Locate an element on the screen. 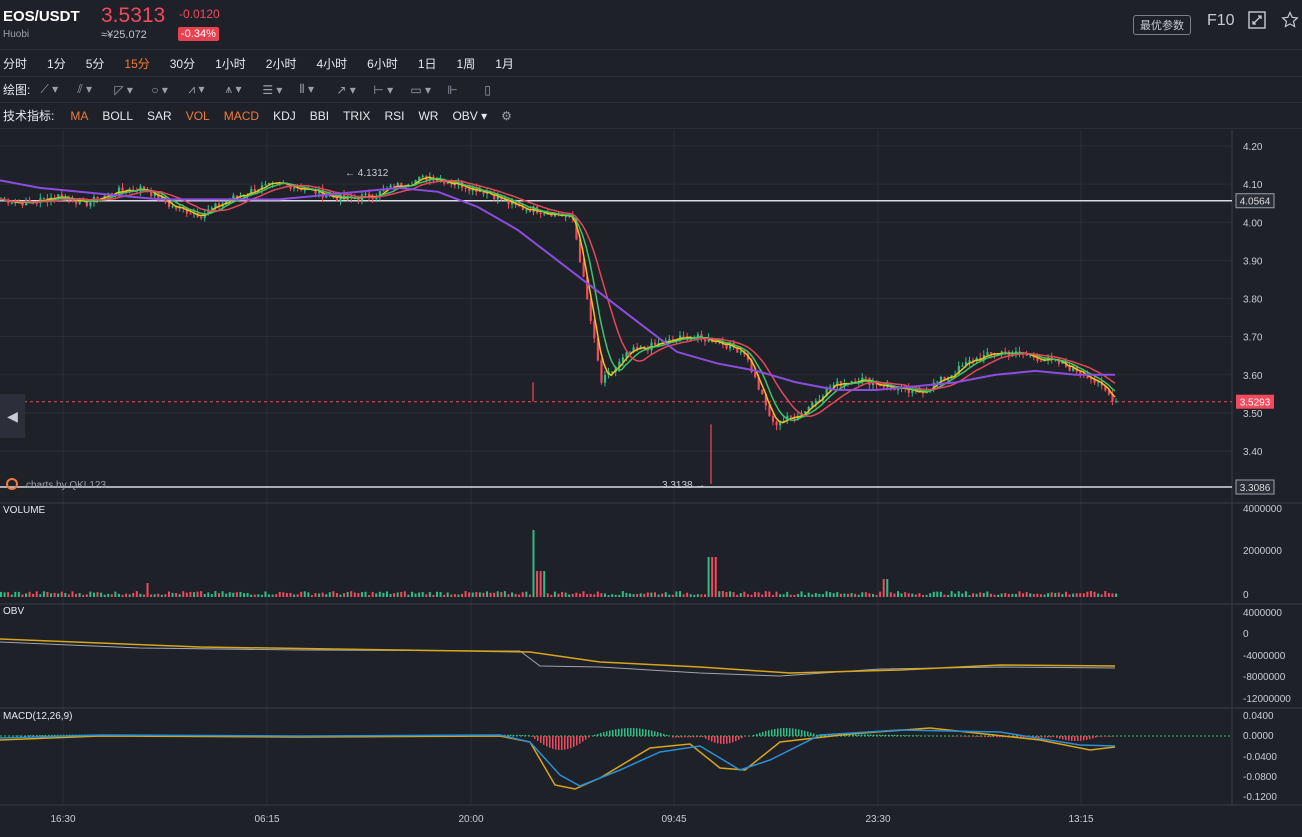 This screenshot has width=1302, height=837. indicator-kdj: KDJ is located at coordinates (284, 115).